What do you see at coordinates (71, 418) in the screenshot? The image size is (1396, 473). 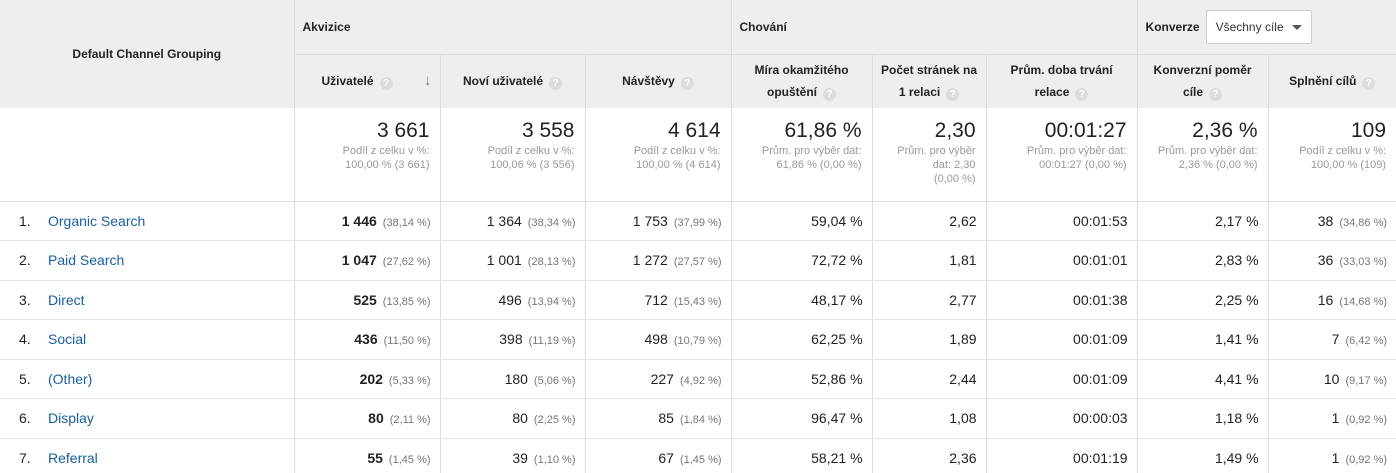 I see `channel-link: Display` at bounding box center [71, 418].